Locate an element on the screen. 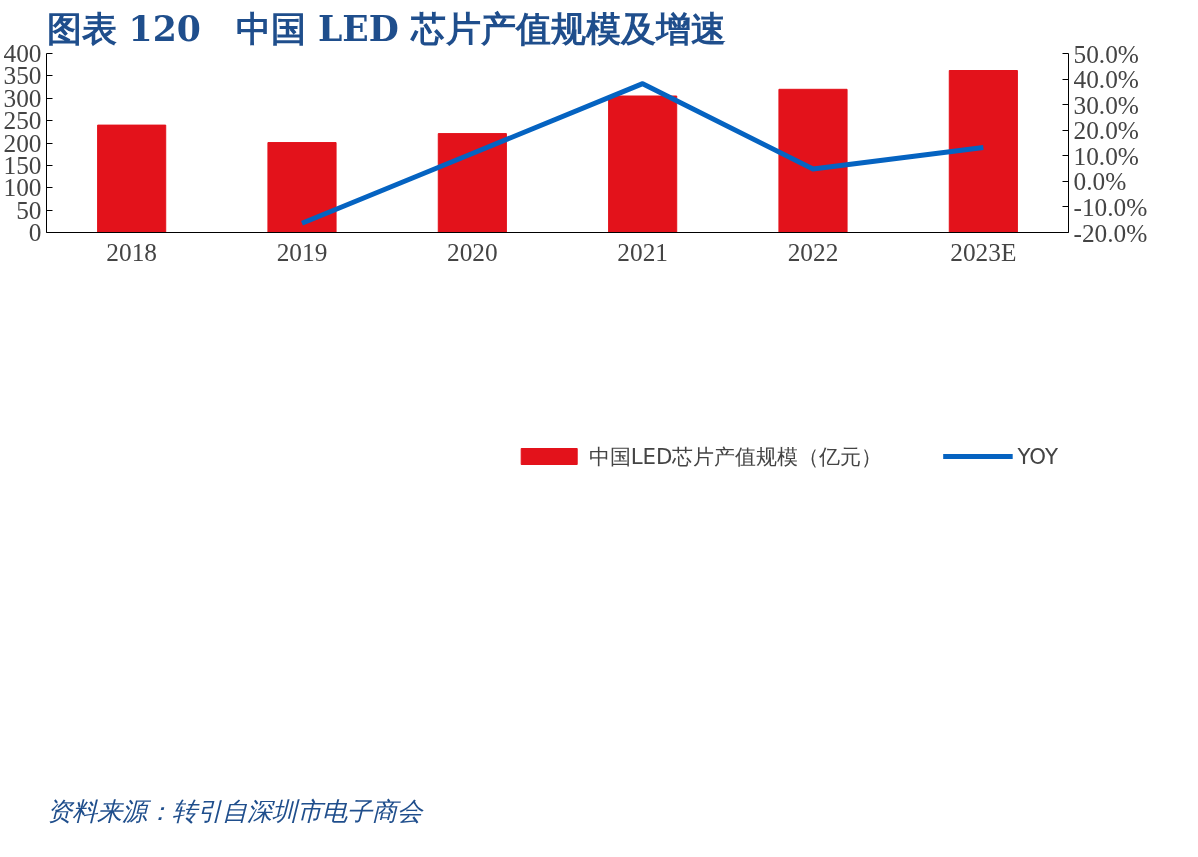  x-tick-label: 2022 is located at coordinates (813, 251).